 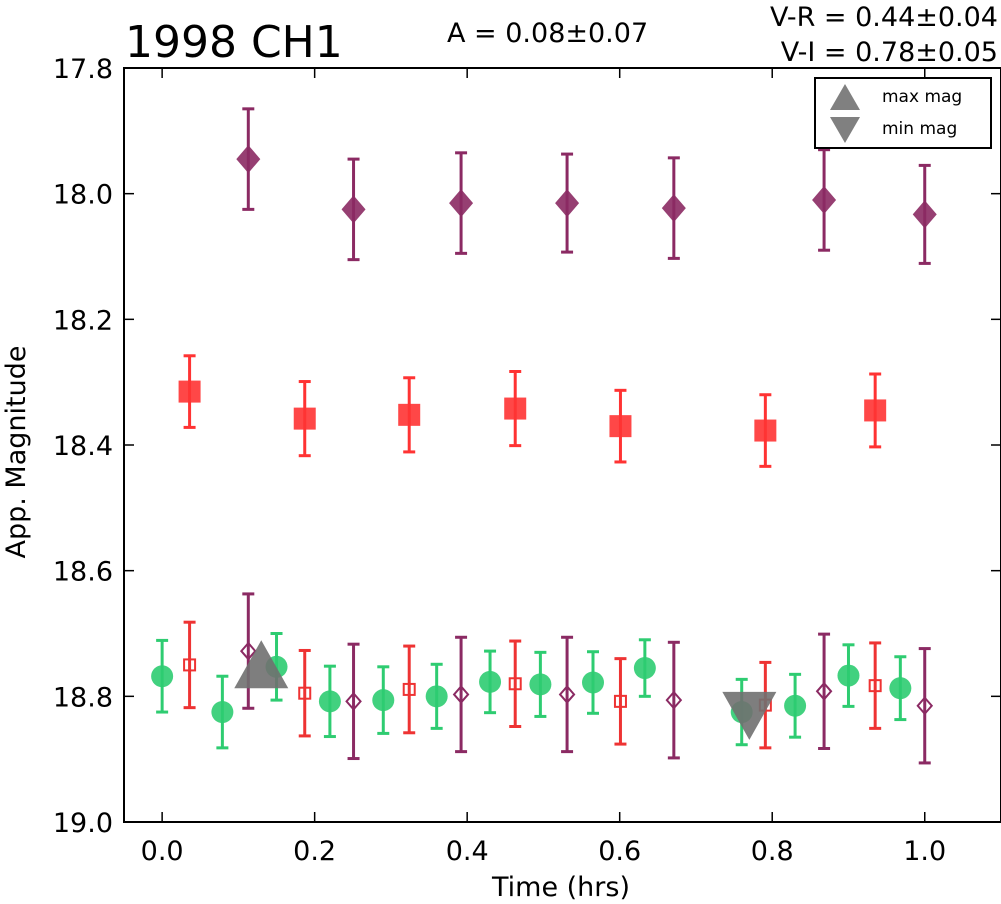 What do you see at coordinates (619, 851) in the screenshot?
I see `x-tick-label: 0.6` at bounding box center [619, 851].